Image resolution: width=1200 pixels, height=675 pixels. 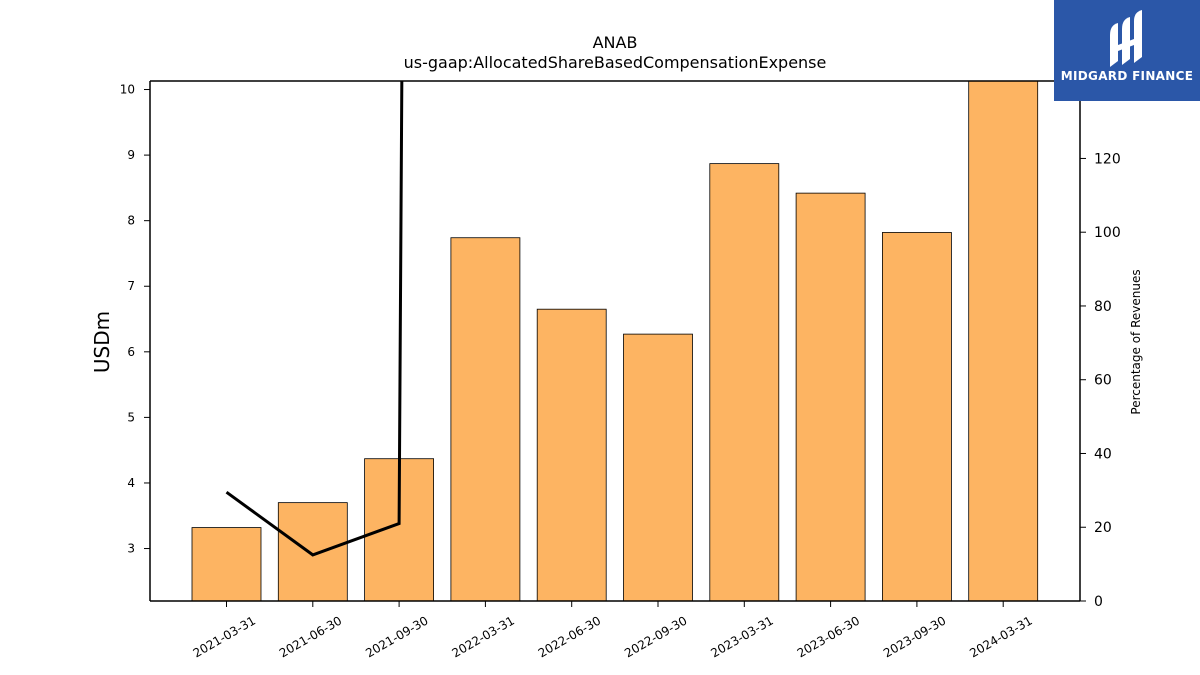 I want to click on logo-text: MIDGARD FINANCE, so click(x=1127, y=76).